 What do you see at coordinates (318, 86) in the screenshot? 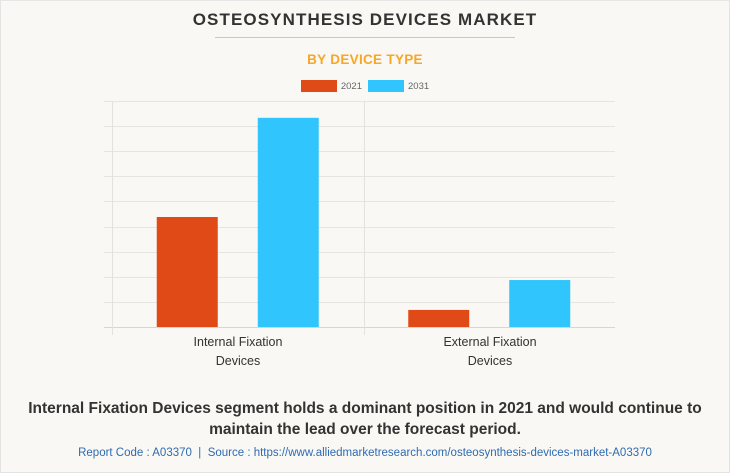
I see `legend-swatch-2021` at bounding box center [318, 86].